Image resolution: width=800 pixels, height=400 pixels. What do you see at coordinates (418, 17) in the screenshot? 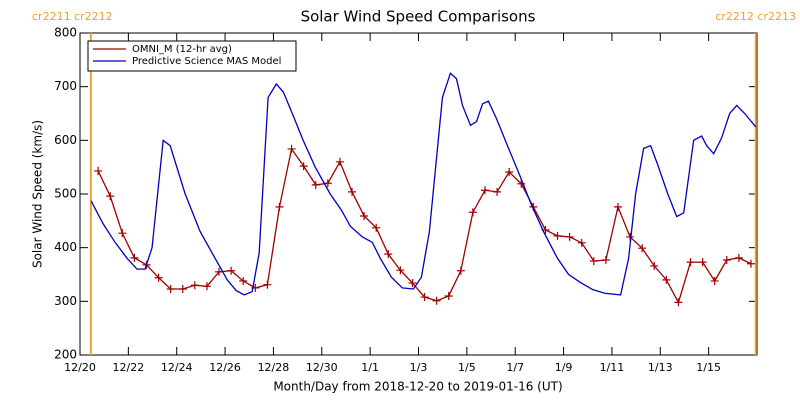
I see `chart-title: Solar Wind Speed Comparisons` at bounding box center [418, 17].